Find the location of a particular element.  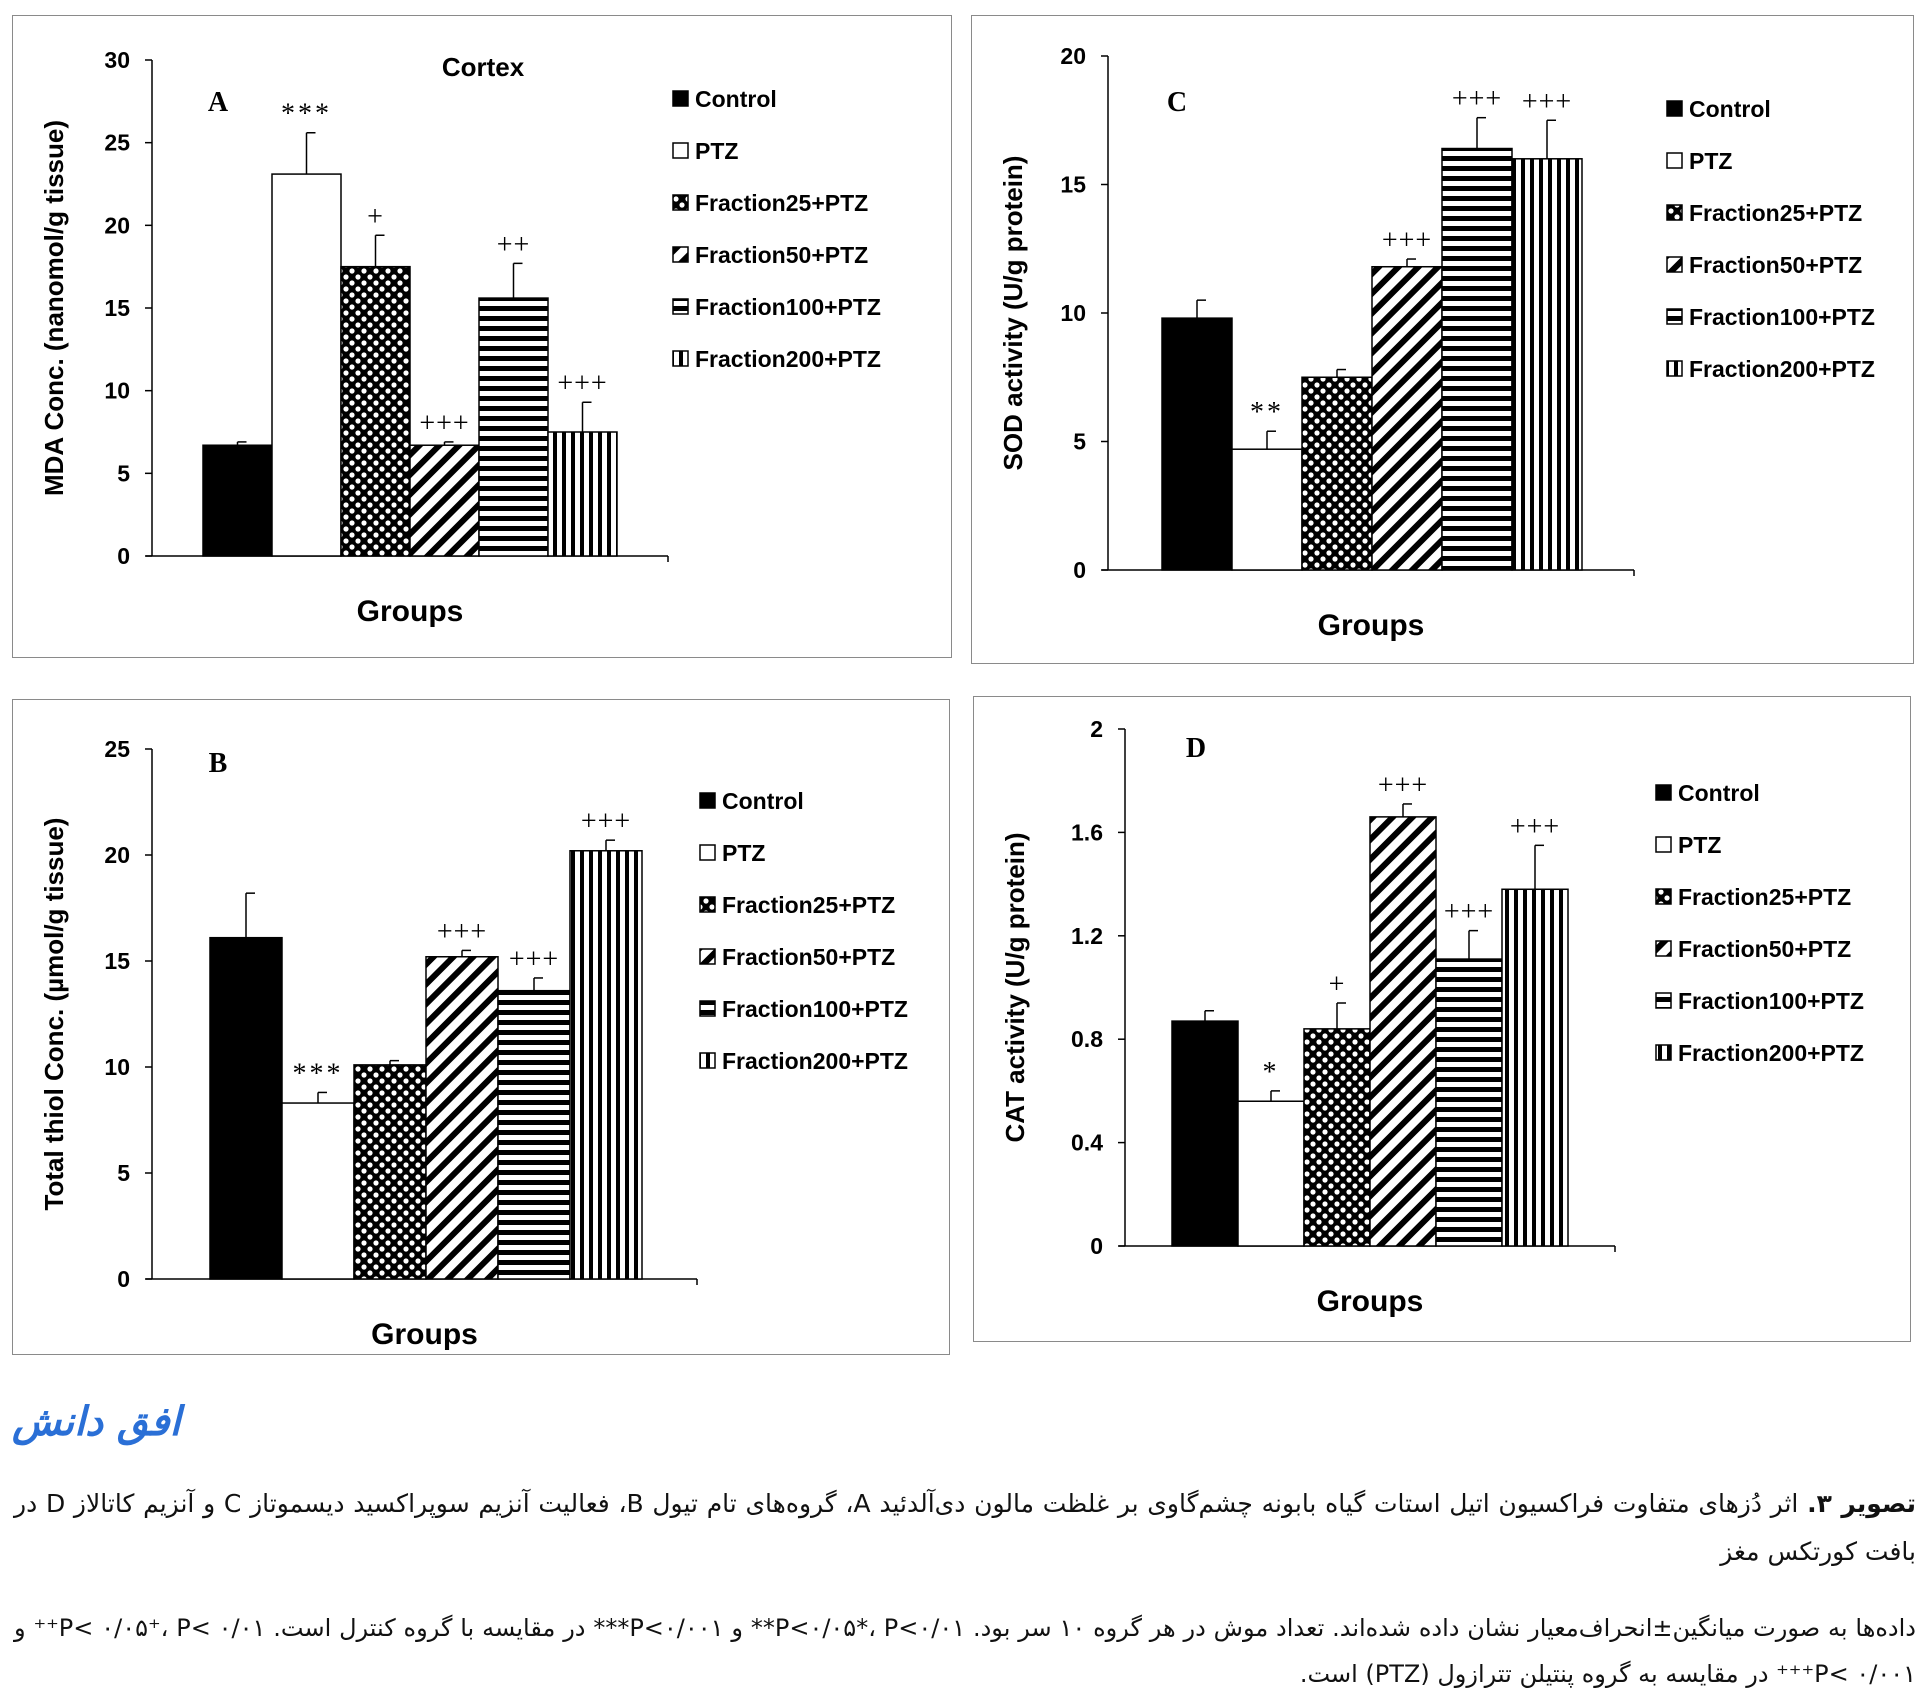

y-axis-label: Total thiol Conc. (µmol/g tissue) is located at coordinates (54, 1014).